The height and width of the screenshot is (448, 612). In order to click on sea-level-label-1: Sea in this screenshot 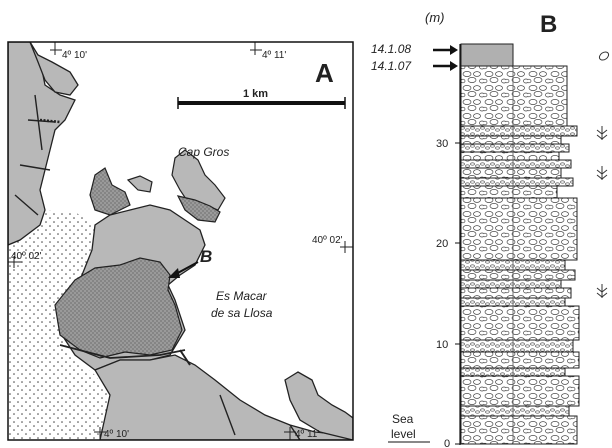, I will do `click(403, 419)`.